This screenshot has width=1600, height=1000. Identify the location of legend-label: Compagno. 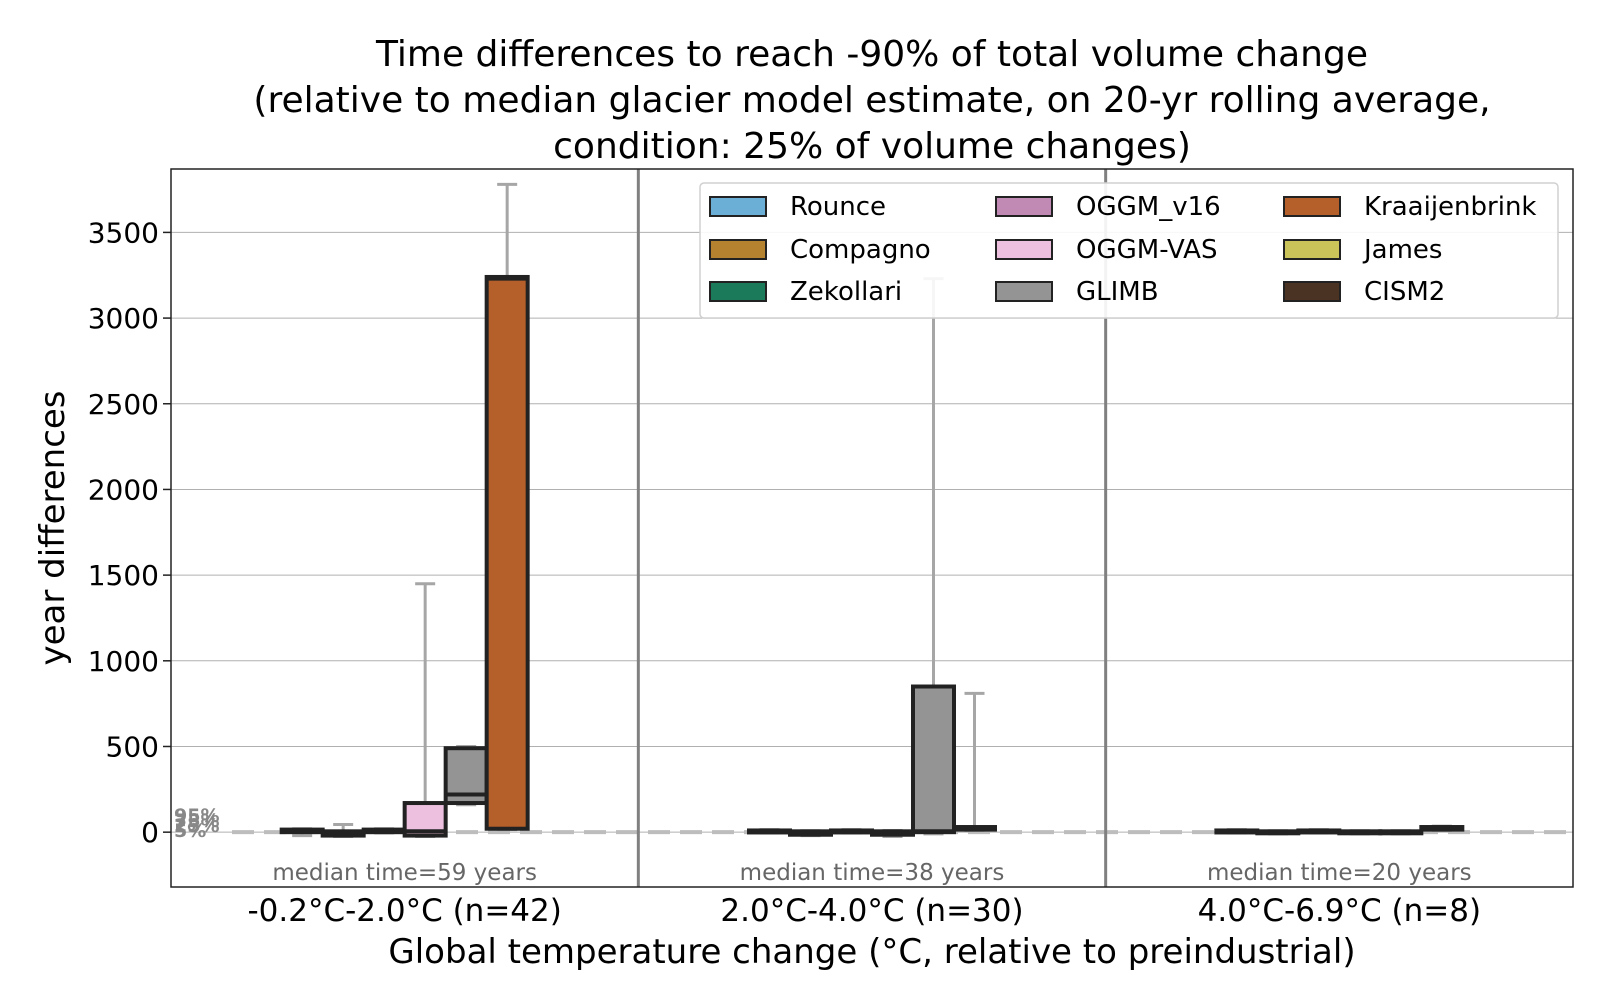
(860, 250).